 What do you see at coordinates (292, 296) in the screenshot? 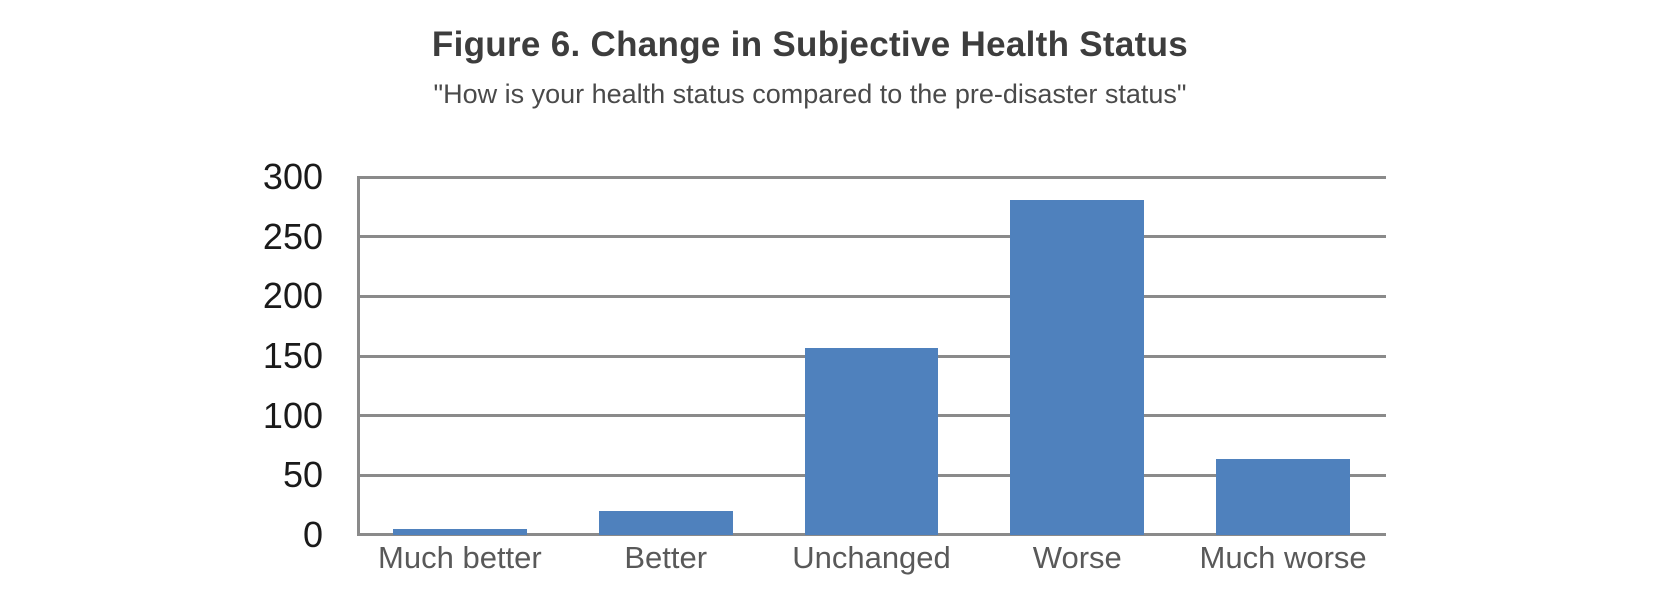
I see `y-tick-label-200: 200` at bounding box center [292, 296].